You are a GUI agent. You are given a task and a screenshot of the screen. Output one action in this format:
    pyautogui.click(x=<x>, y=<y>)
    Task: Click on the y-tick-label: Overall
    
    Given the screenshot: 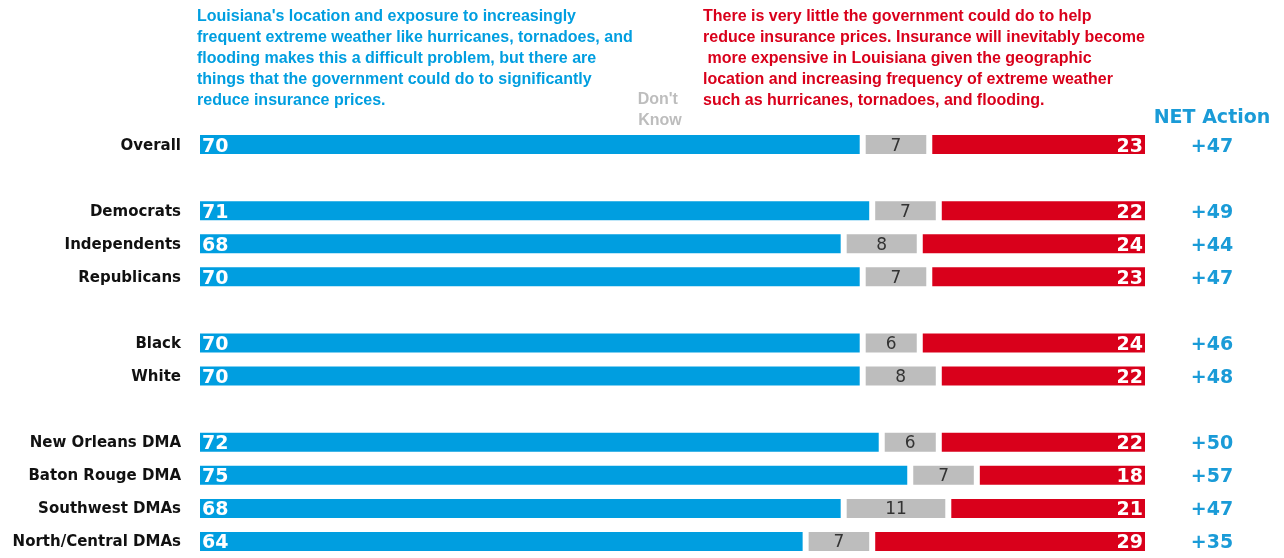 What is the action you would take?
    pyautogui.click(x=150, y=144)
    